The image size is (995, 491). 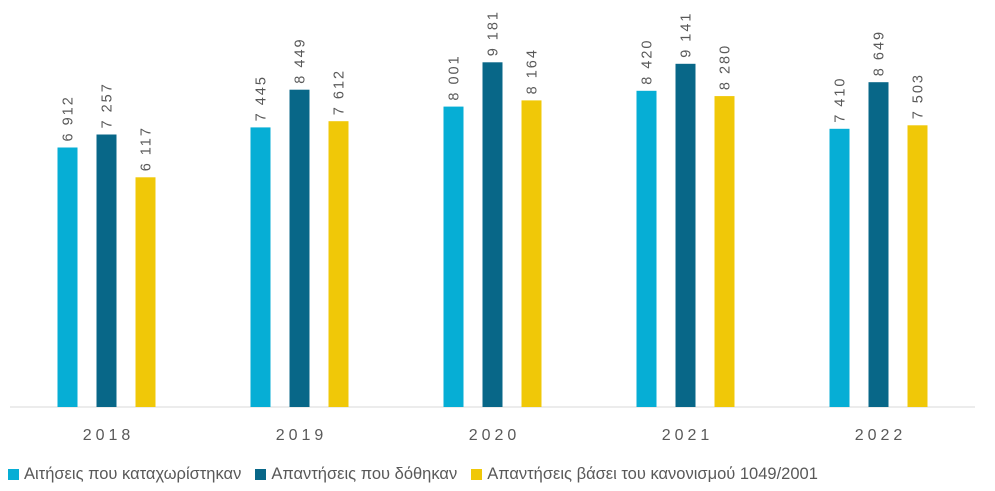 I want to click on data-label-2018-series-1: 6 912, so click(x=69, y=118).